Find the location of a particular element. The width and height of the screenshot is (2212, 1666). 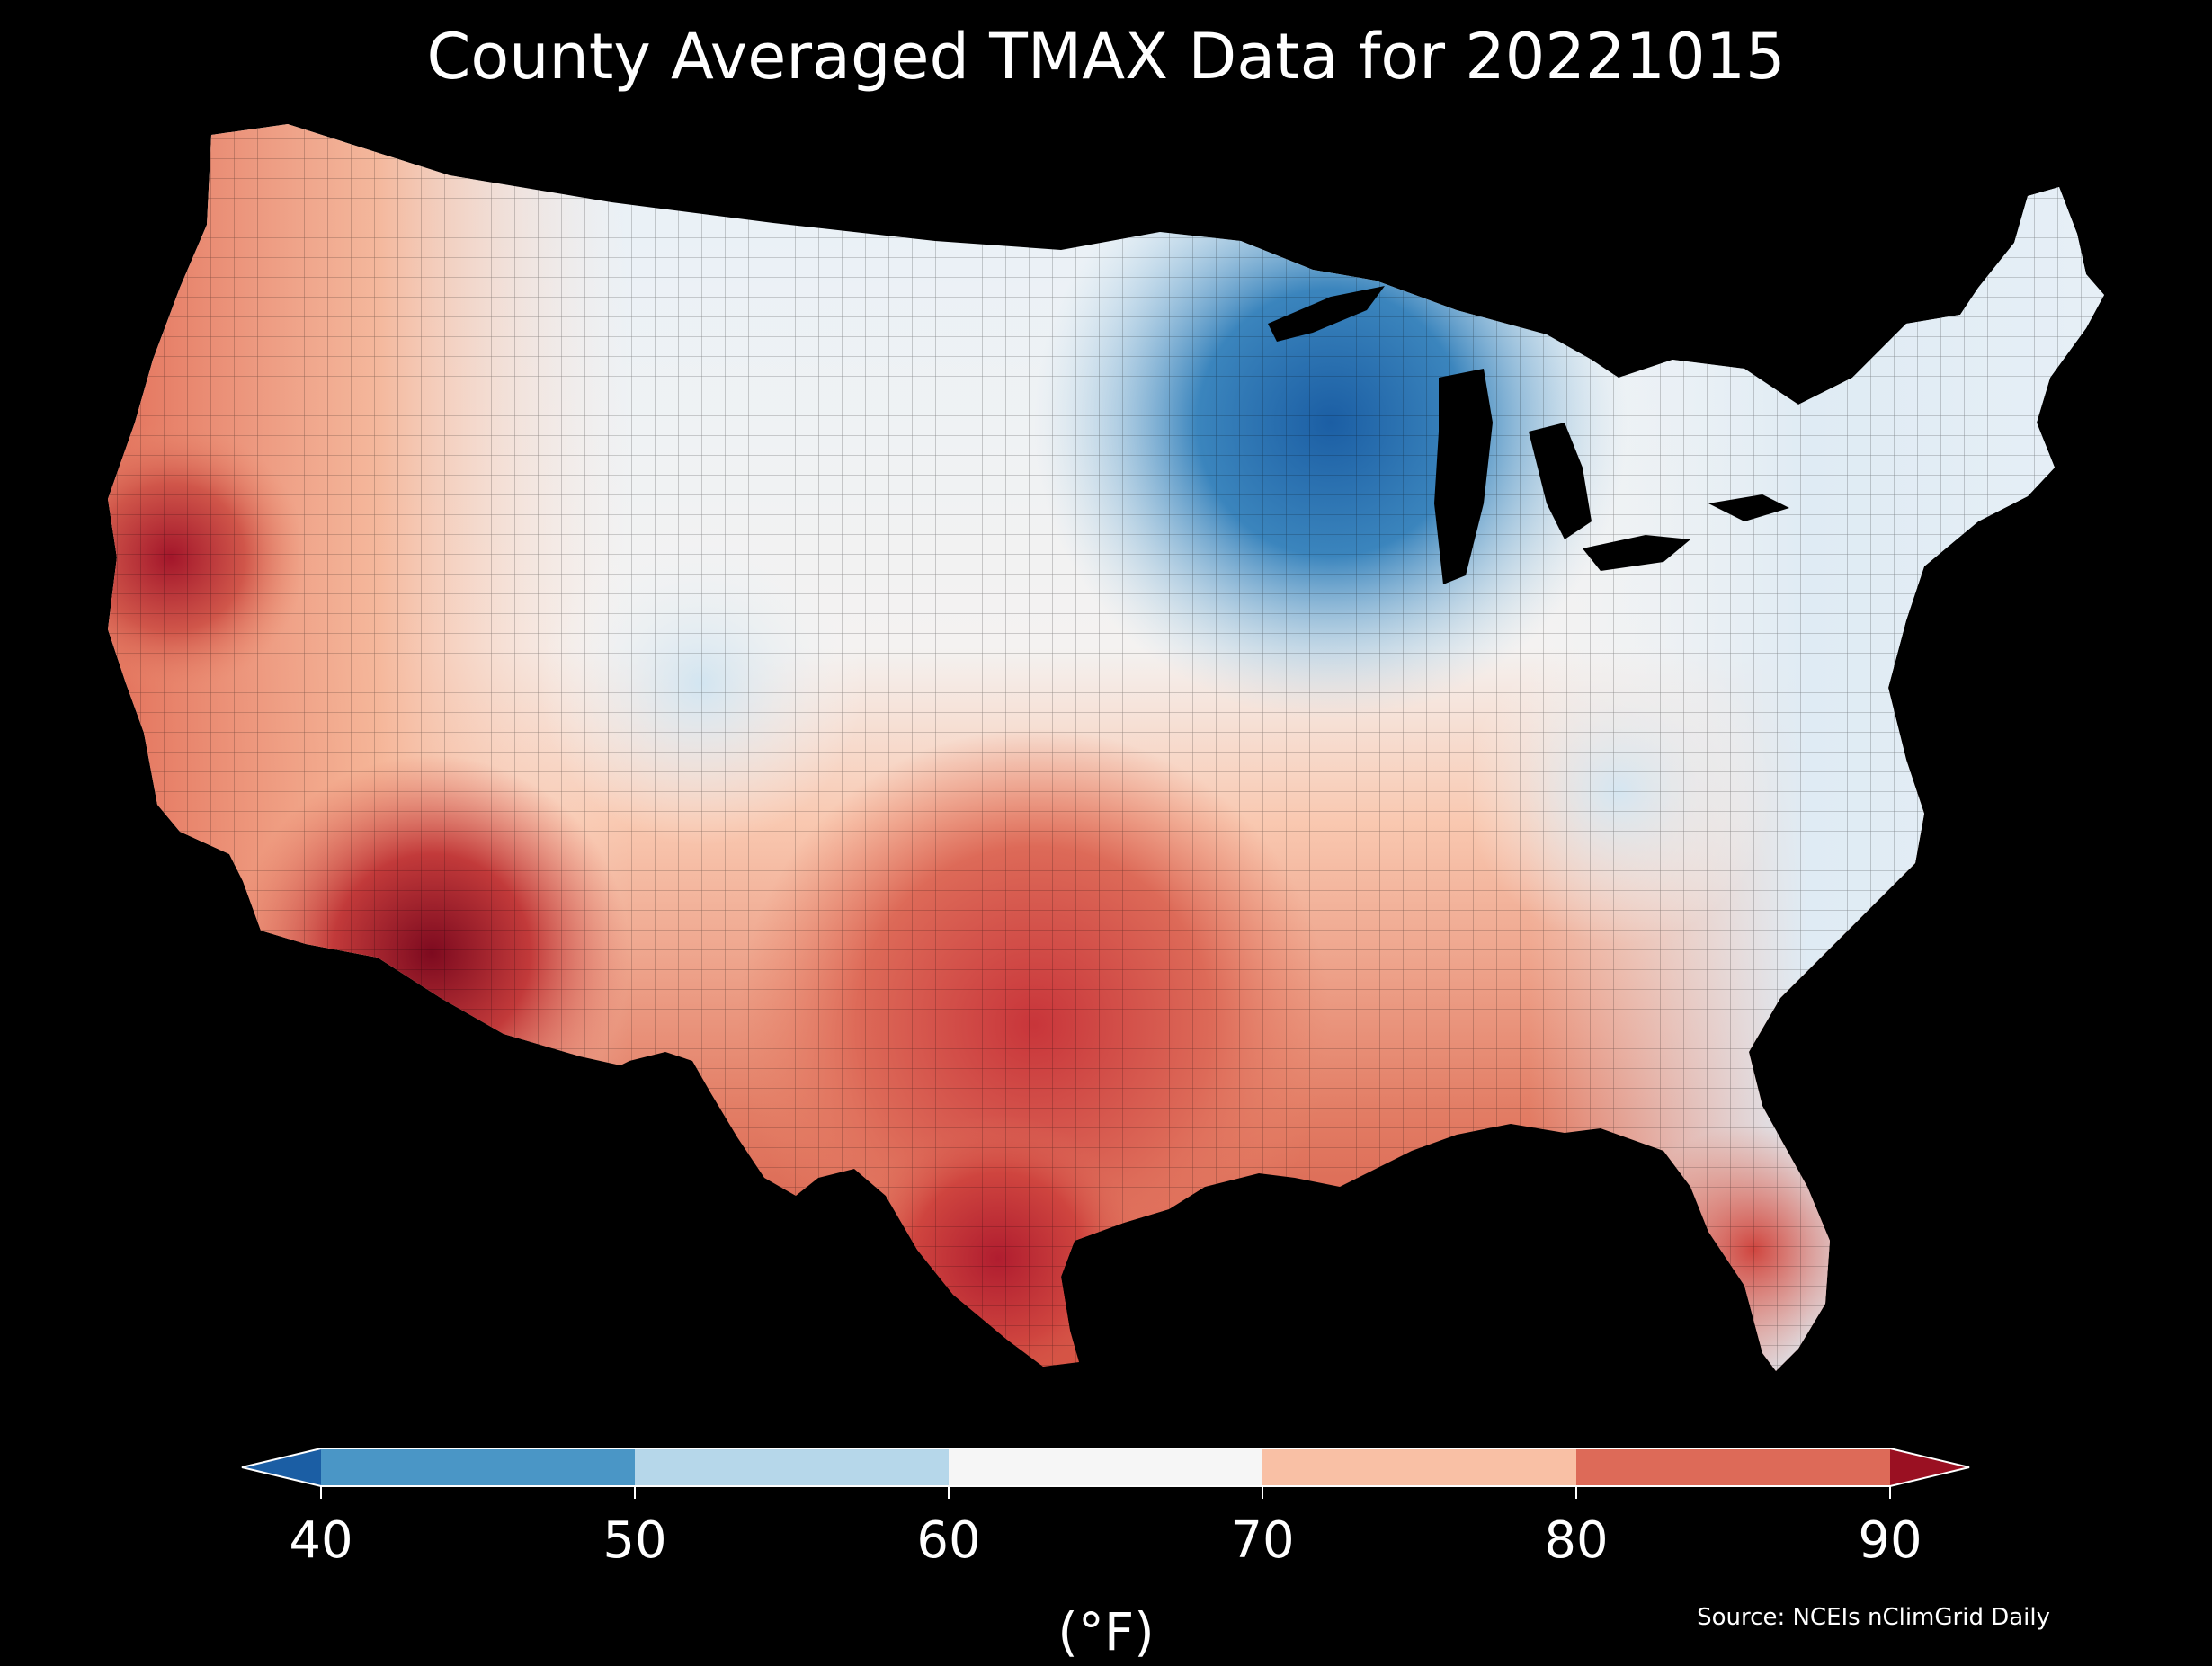

colorbar-tick-label: 40 is located at coordinates (321, 1540).